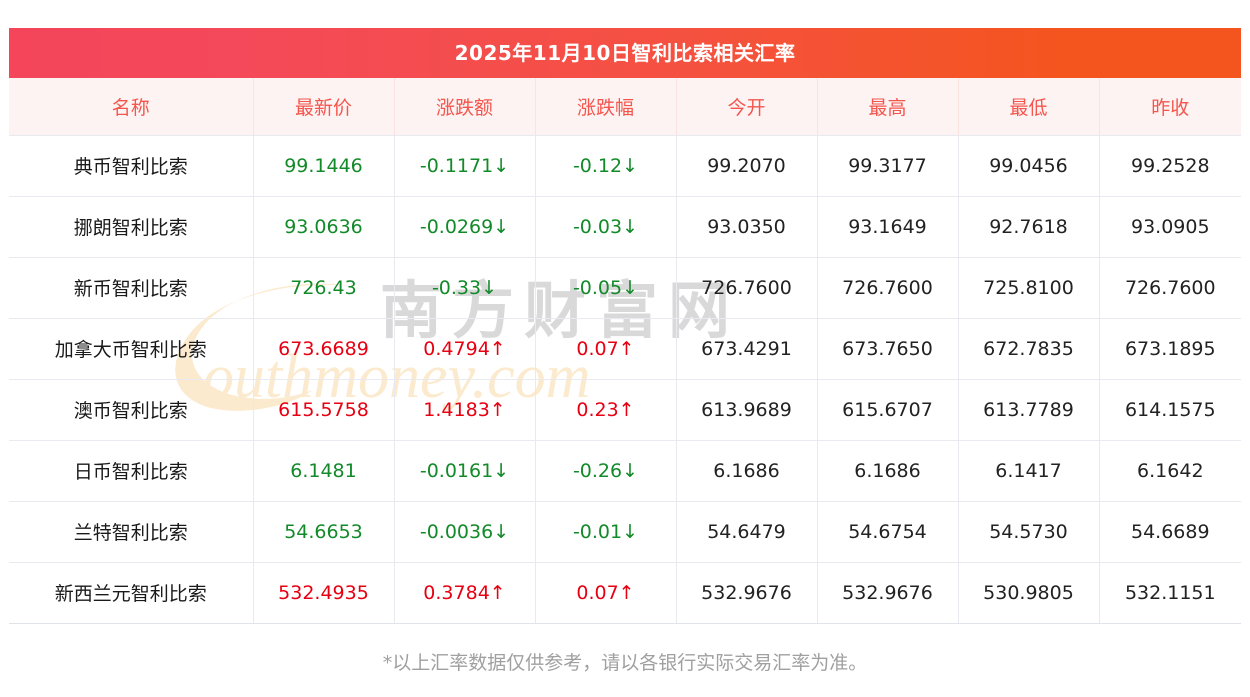  I want to click on cell-low: 672.7835, so click(1029, 349).